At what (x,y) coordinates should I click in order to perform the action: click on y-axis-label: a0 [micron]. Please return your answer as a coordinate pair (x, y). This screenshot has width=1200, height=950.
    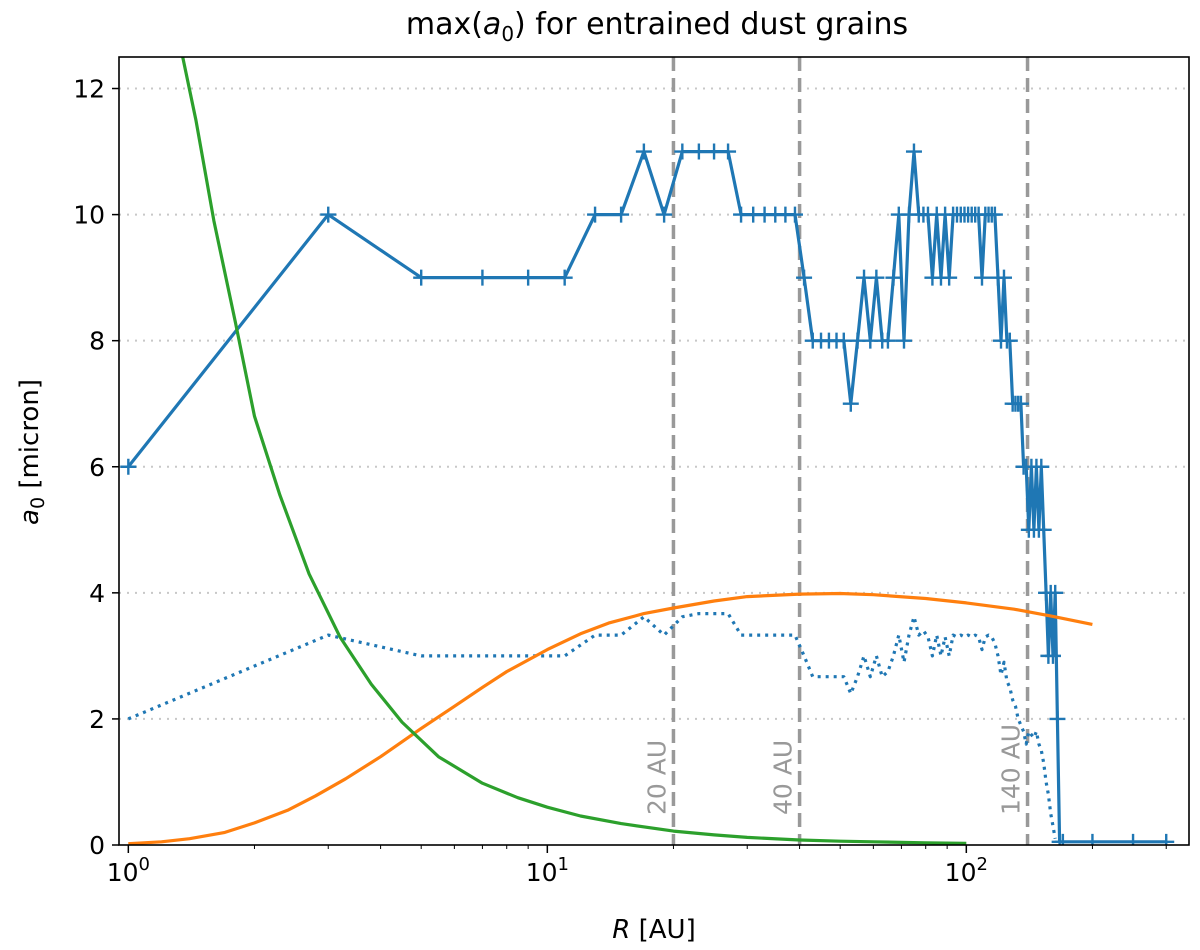
    Looking at the image, I should click on (32, 452).